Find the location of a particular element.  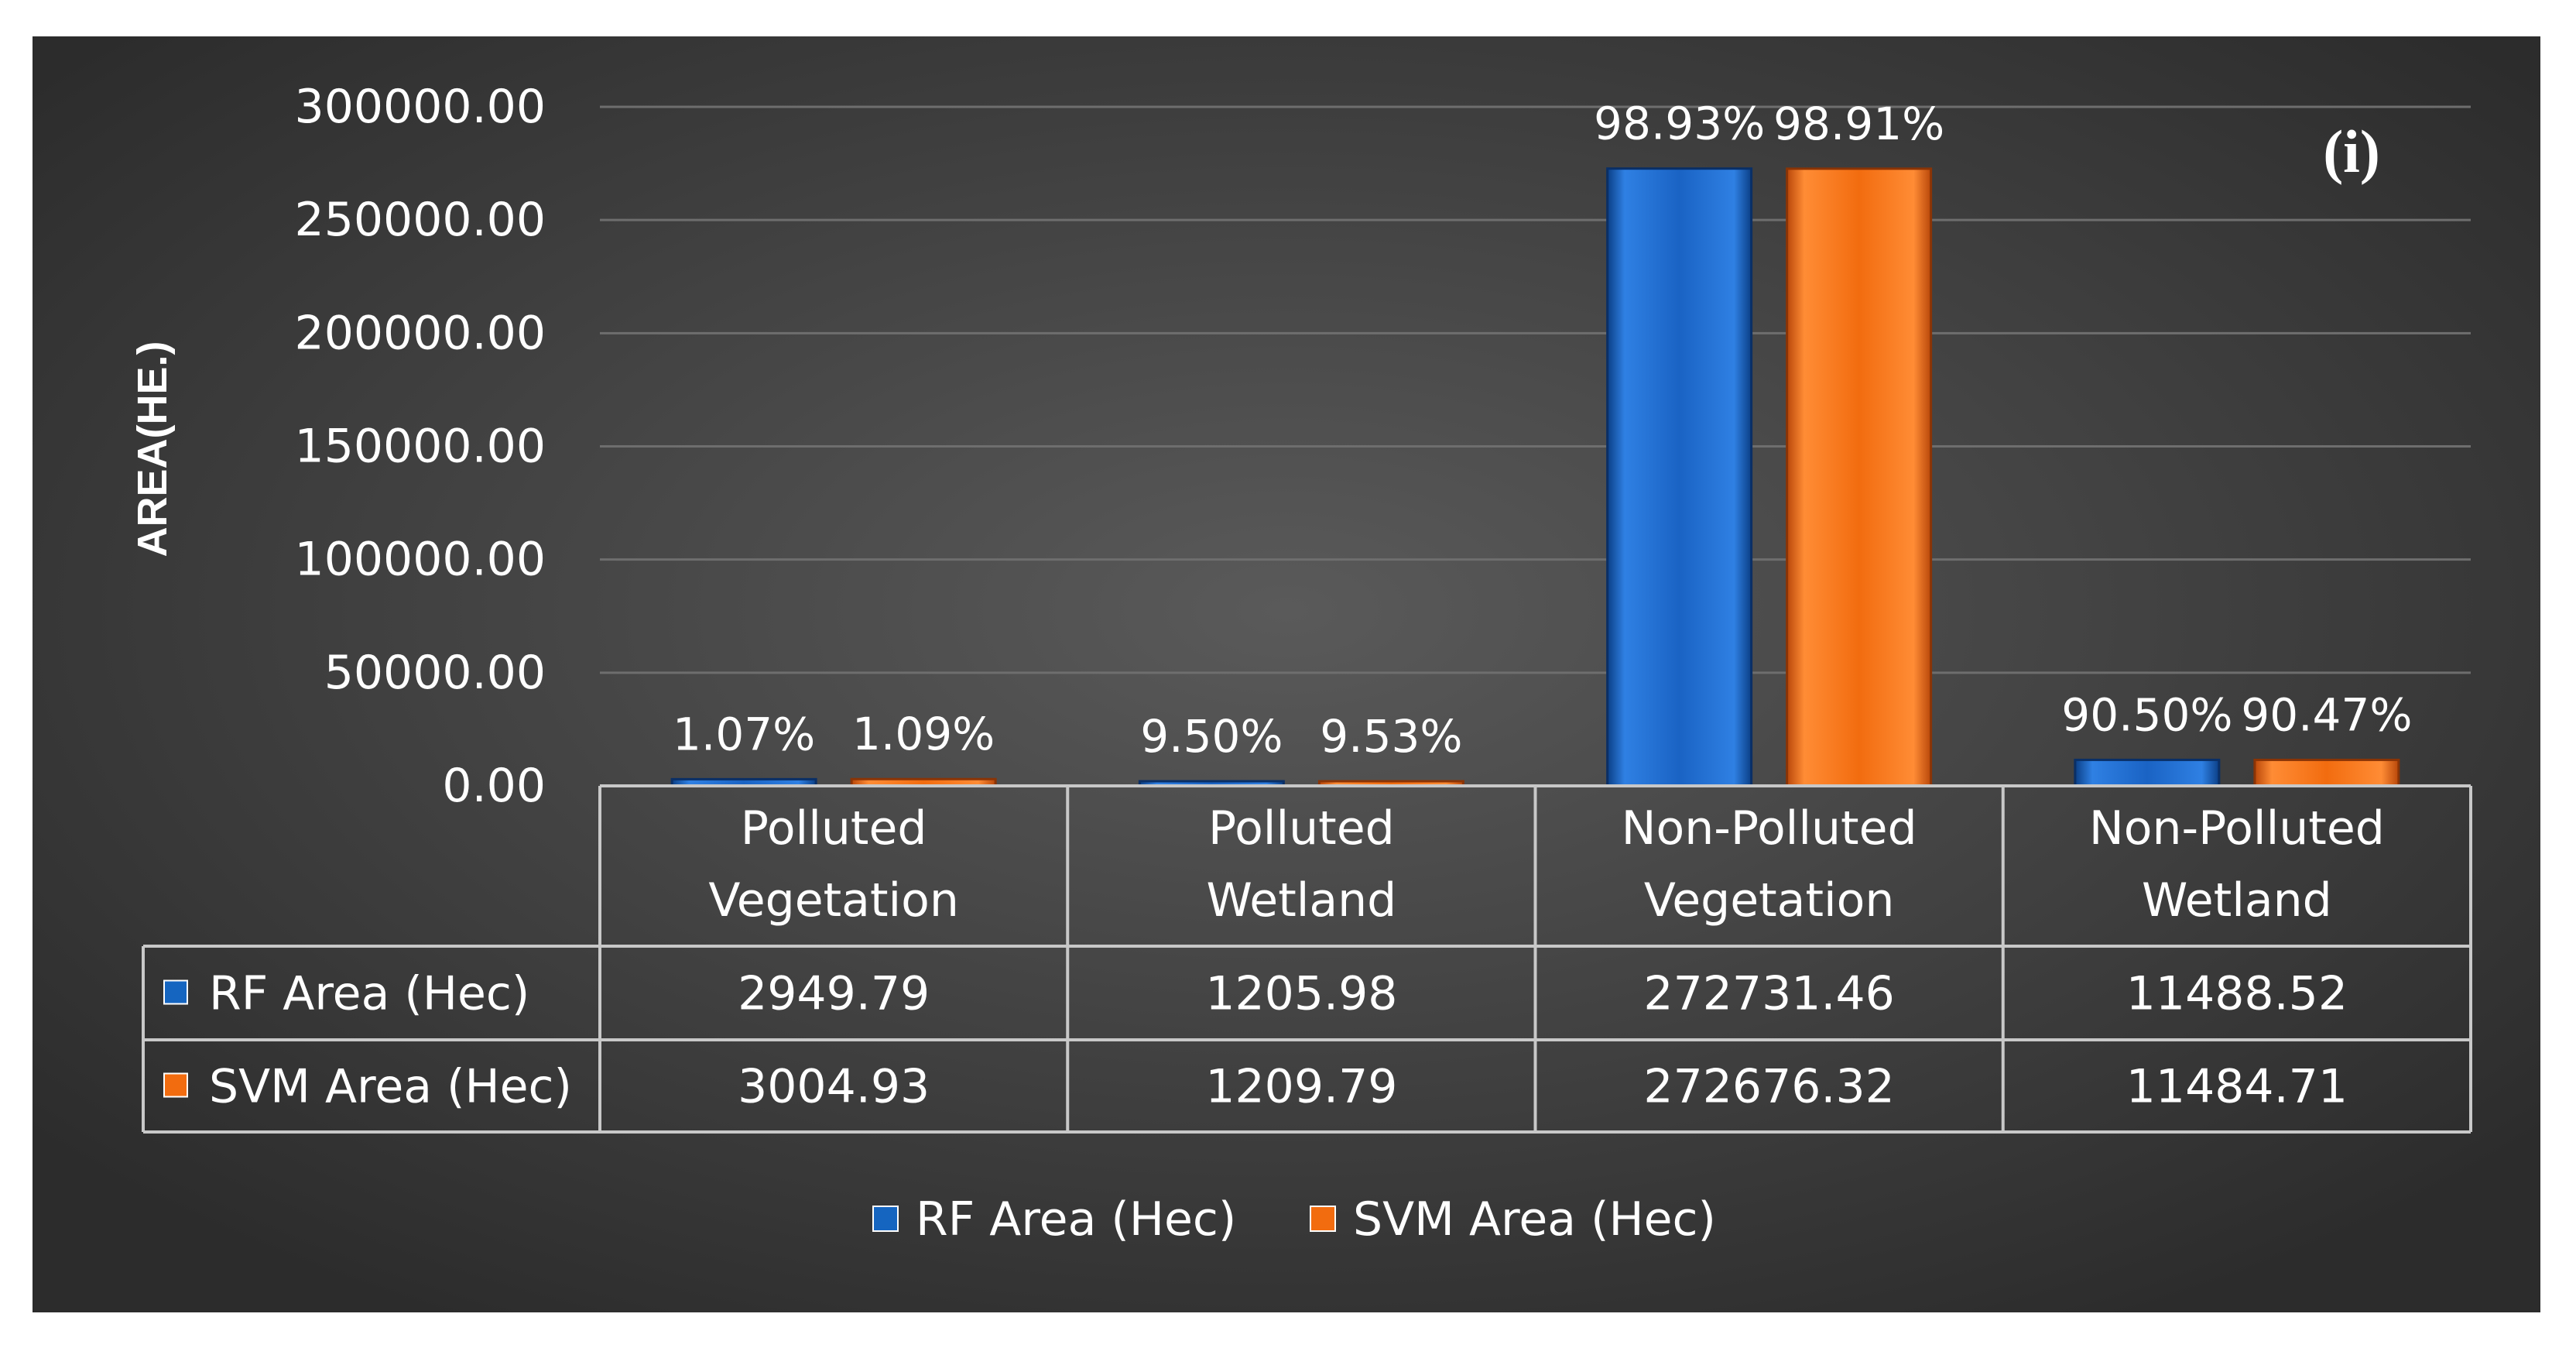

data-label: 98.93% is located at coordinates (1679, 124).